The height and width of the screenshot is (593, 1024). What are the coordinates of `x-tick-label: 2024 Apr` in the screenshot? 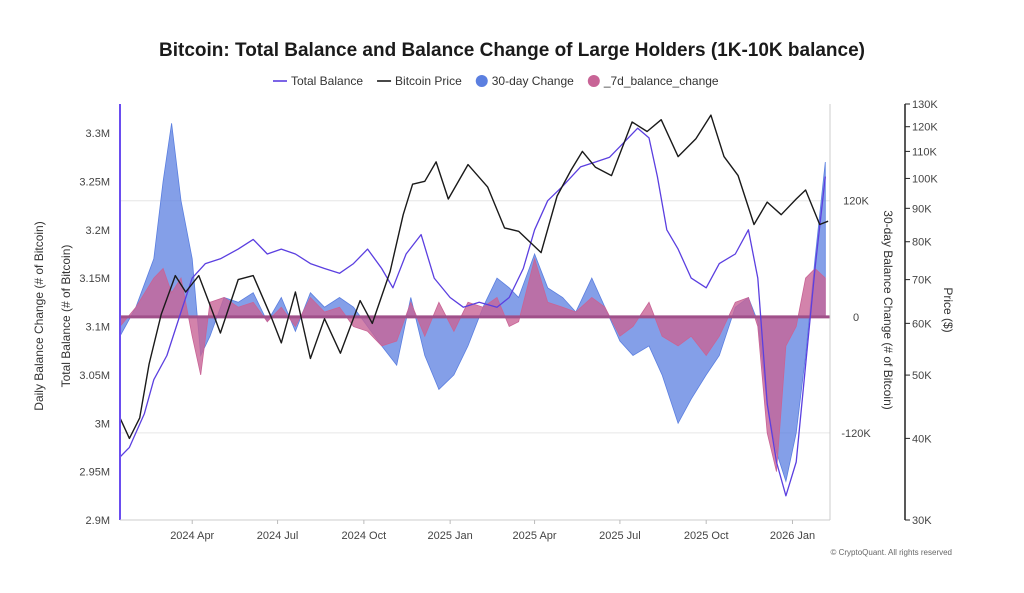 It's located at (192, 536).